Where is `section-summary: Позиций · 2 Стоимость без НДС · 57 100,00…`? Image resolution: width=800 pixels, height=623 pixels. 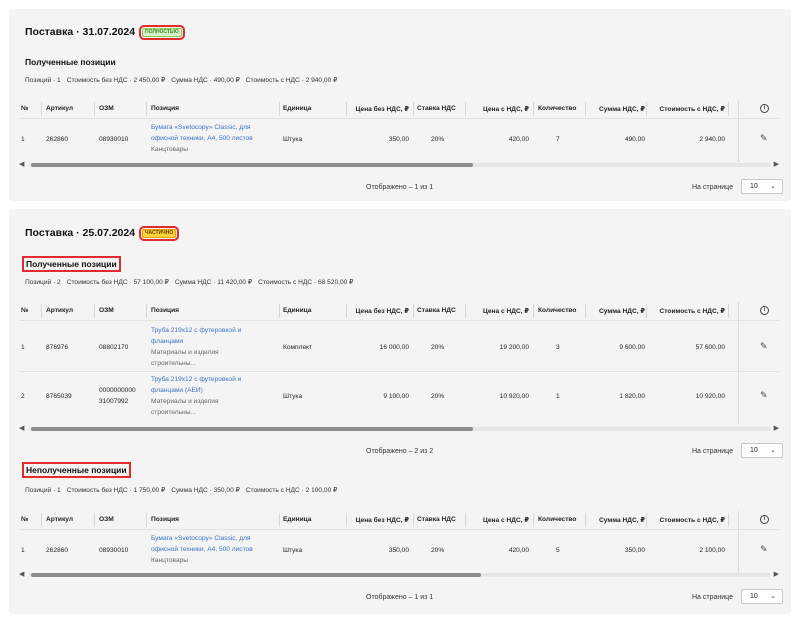 section-summary: Позиций · 2 Стоимость без НДС · 57 100,00… is located at coordinates (189, 282).